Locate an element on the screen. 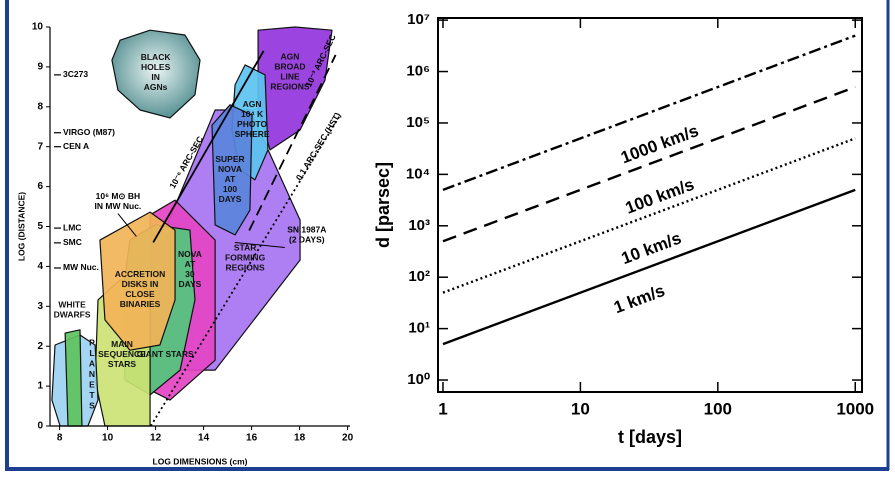 This screenshot has height=481, width=895. marker-label: 3C273 is located at coordinates (75, 74).